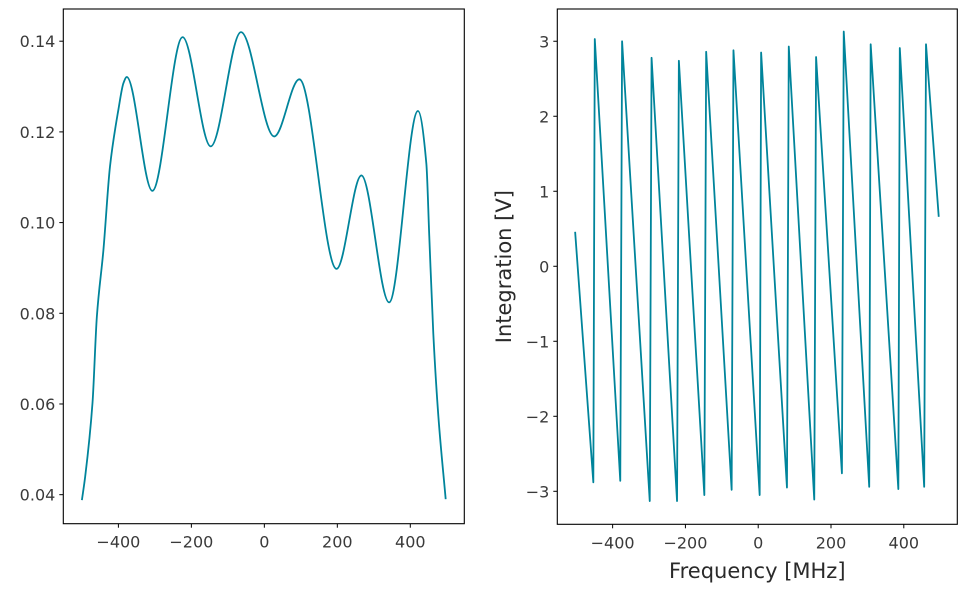  What do you see at coordinates (38, 41) in the screenshot?
I see `y-tick-label: 0.14` at bounding box center [38, 41].